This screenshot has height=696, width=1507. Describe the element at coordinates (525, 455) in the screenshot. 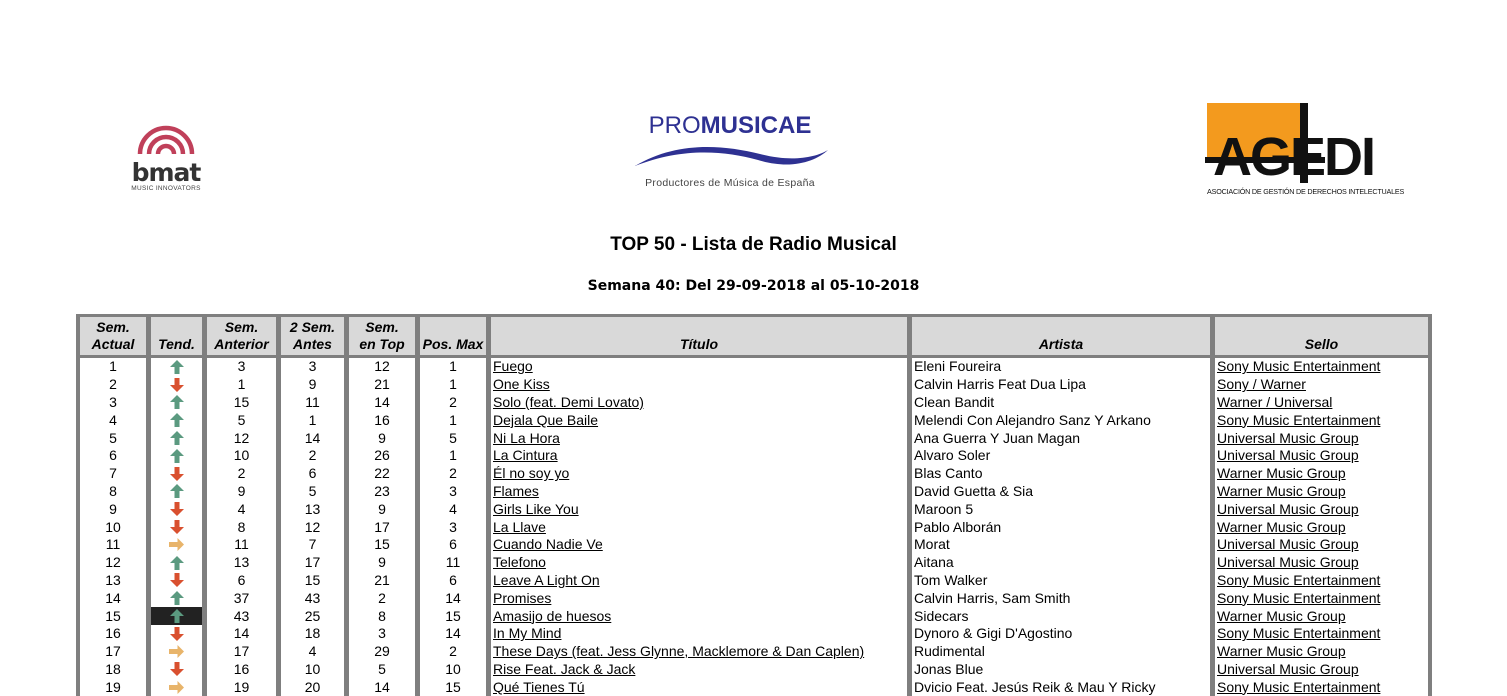

I see `titulo-link: La Cintura` at that location.